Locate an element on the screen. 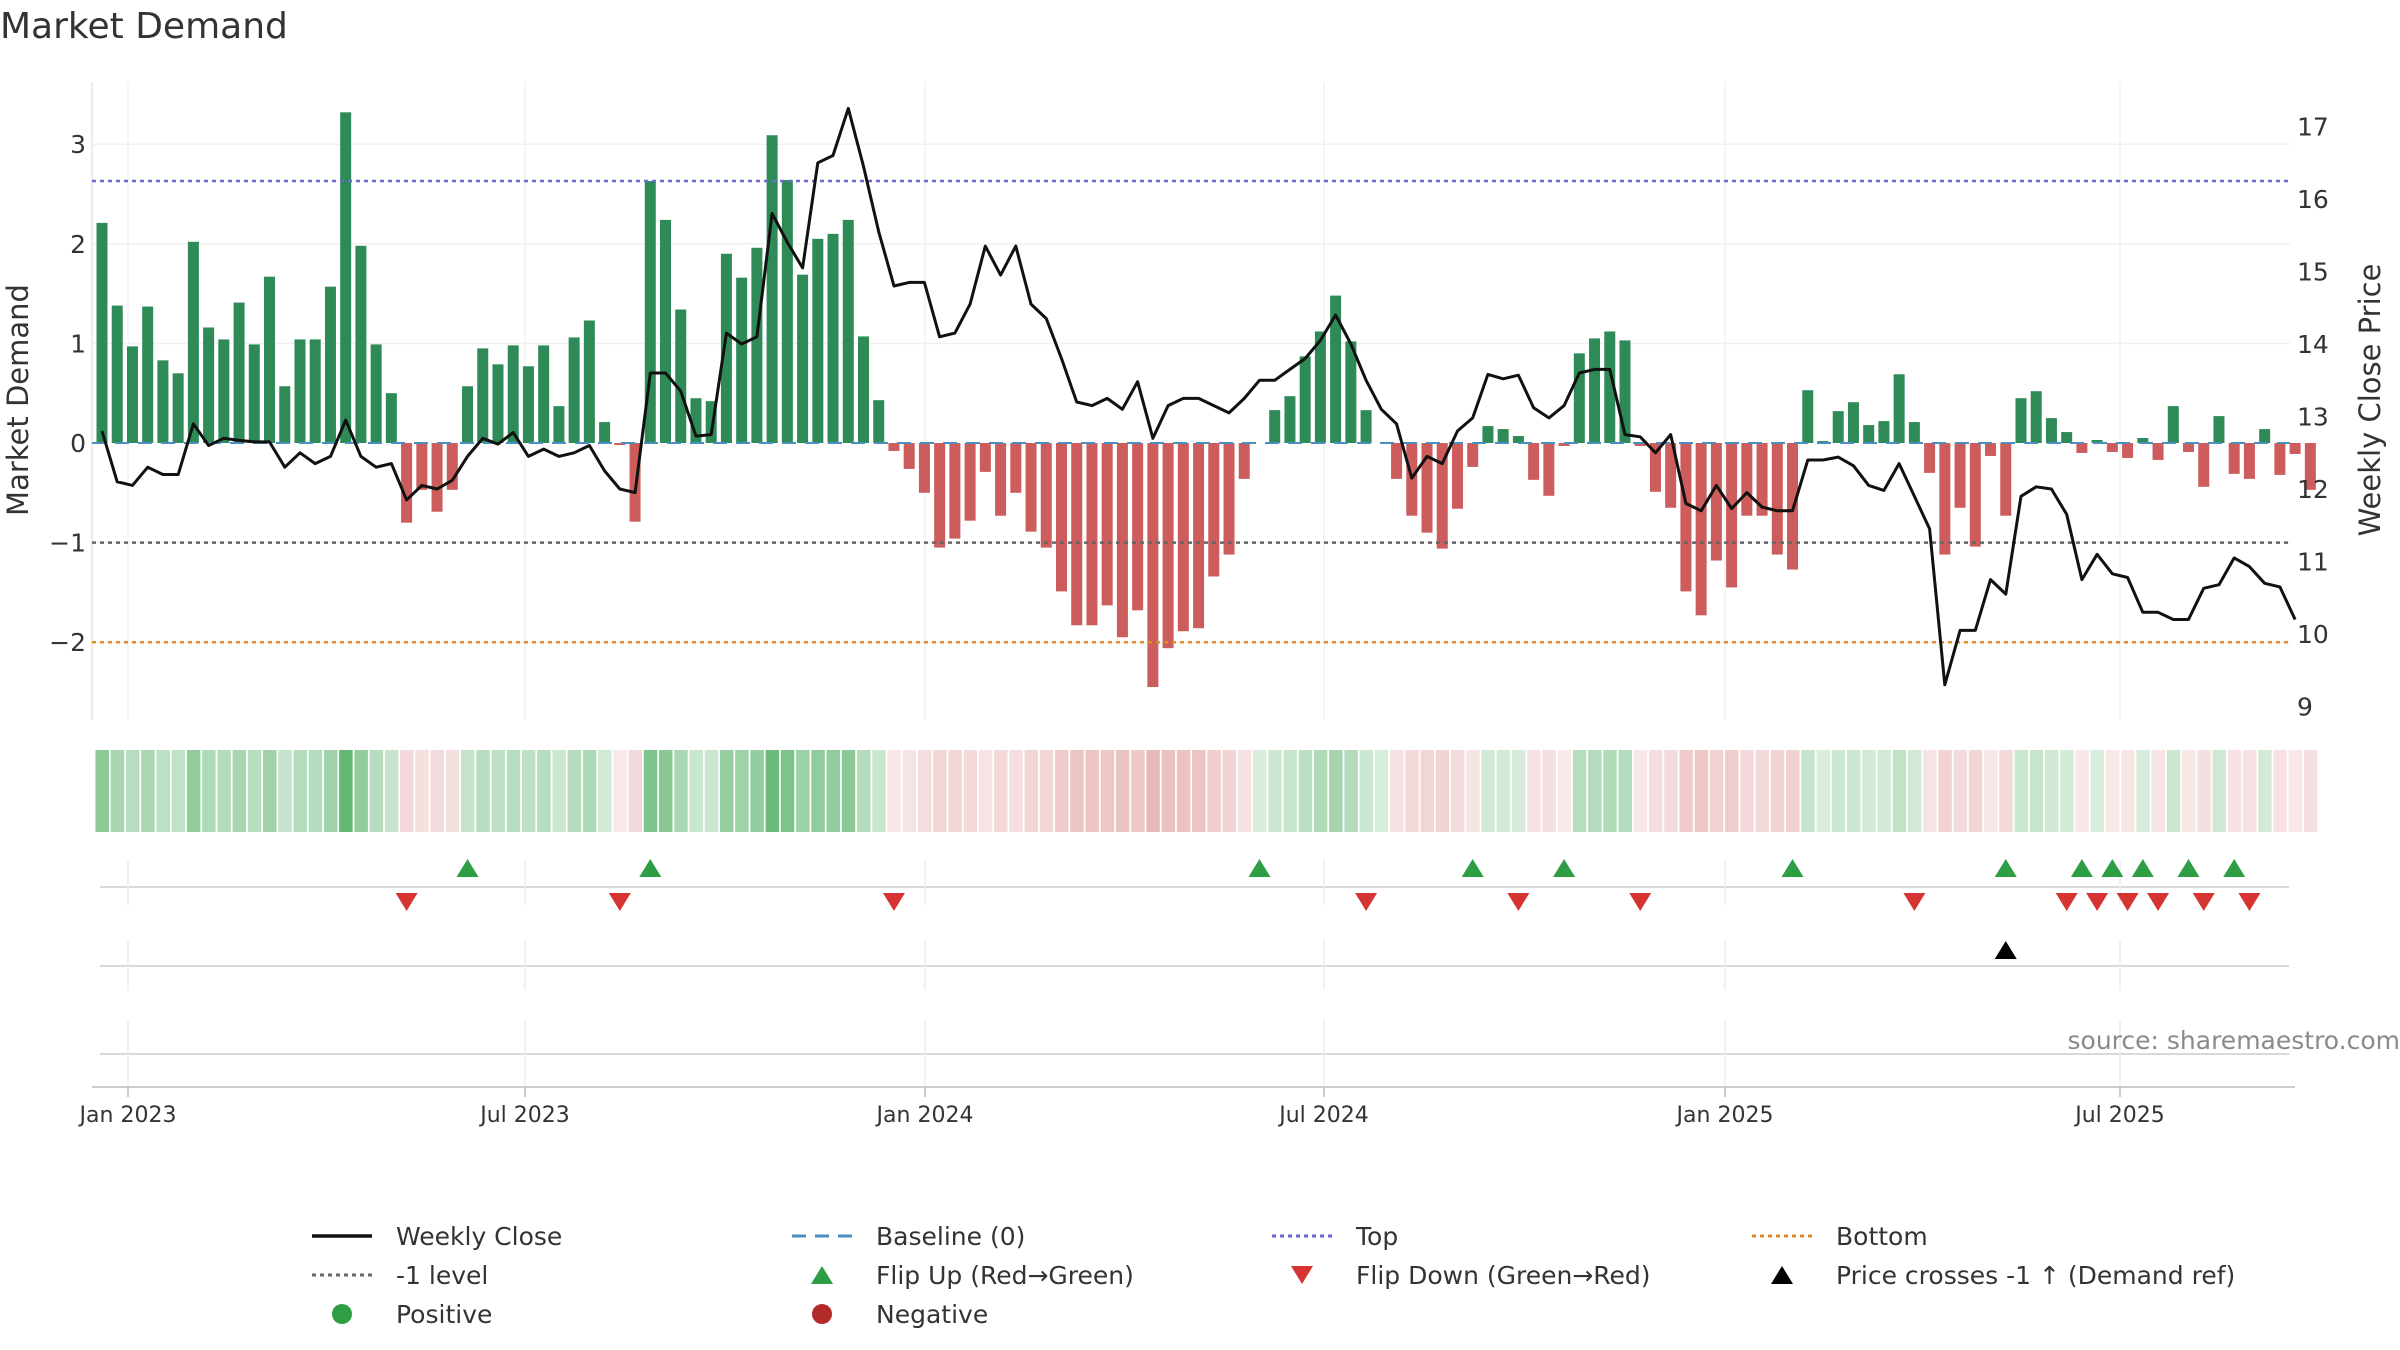 The width and height of the screenshot is (2400, 1350). legend-item: Negative is located at coordinates (900, 1314).